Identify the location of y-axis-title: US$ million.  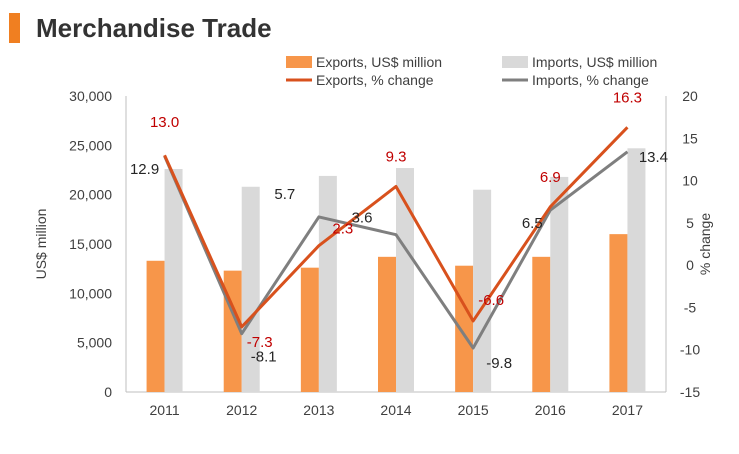
(41, 244).